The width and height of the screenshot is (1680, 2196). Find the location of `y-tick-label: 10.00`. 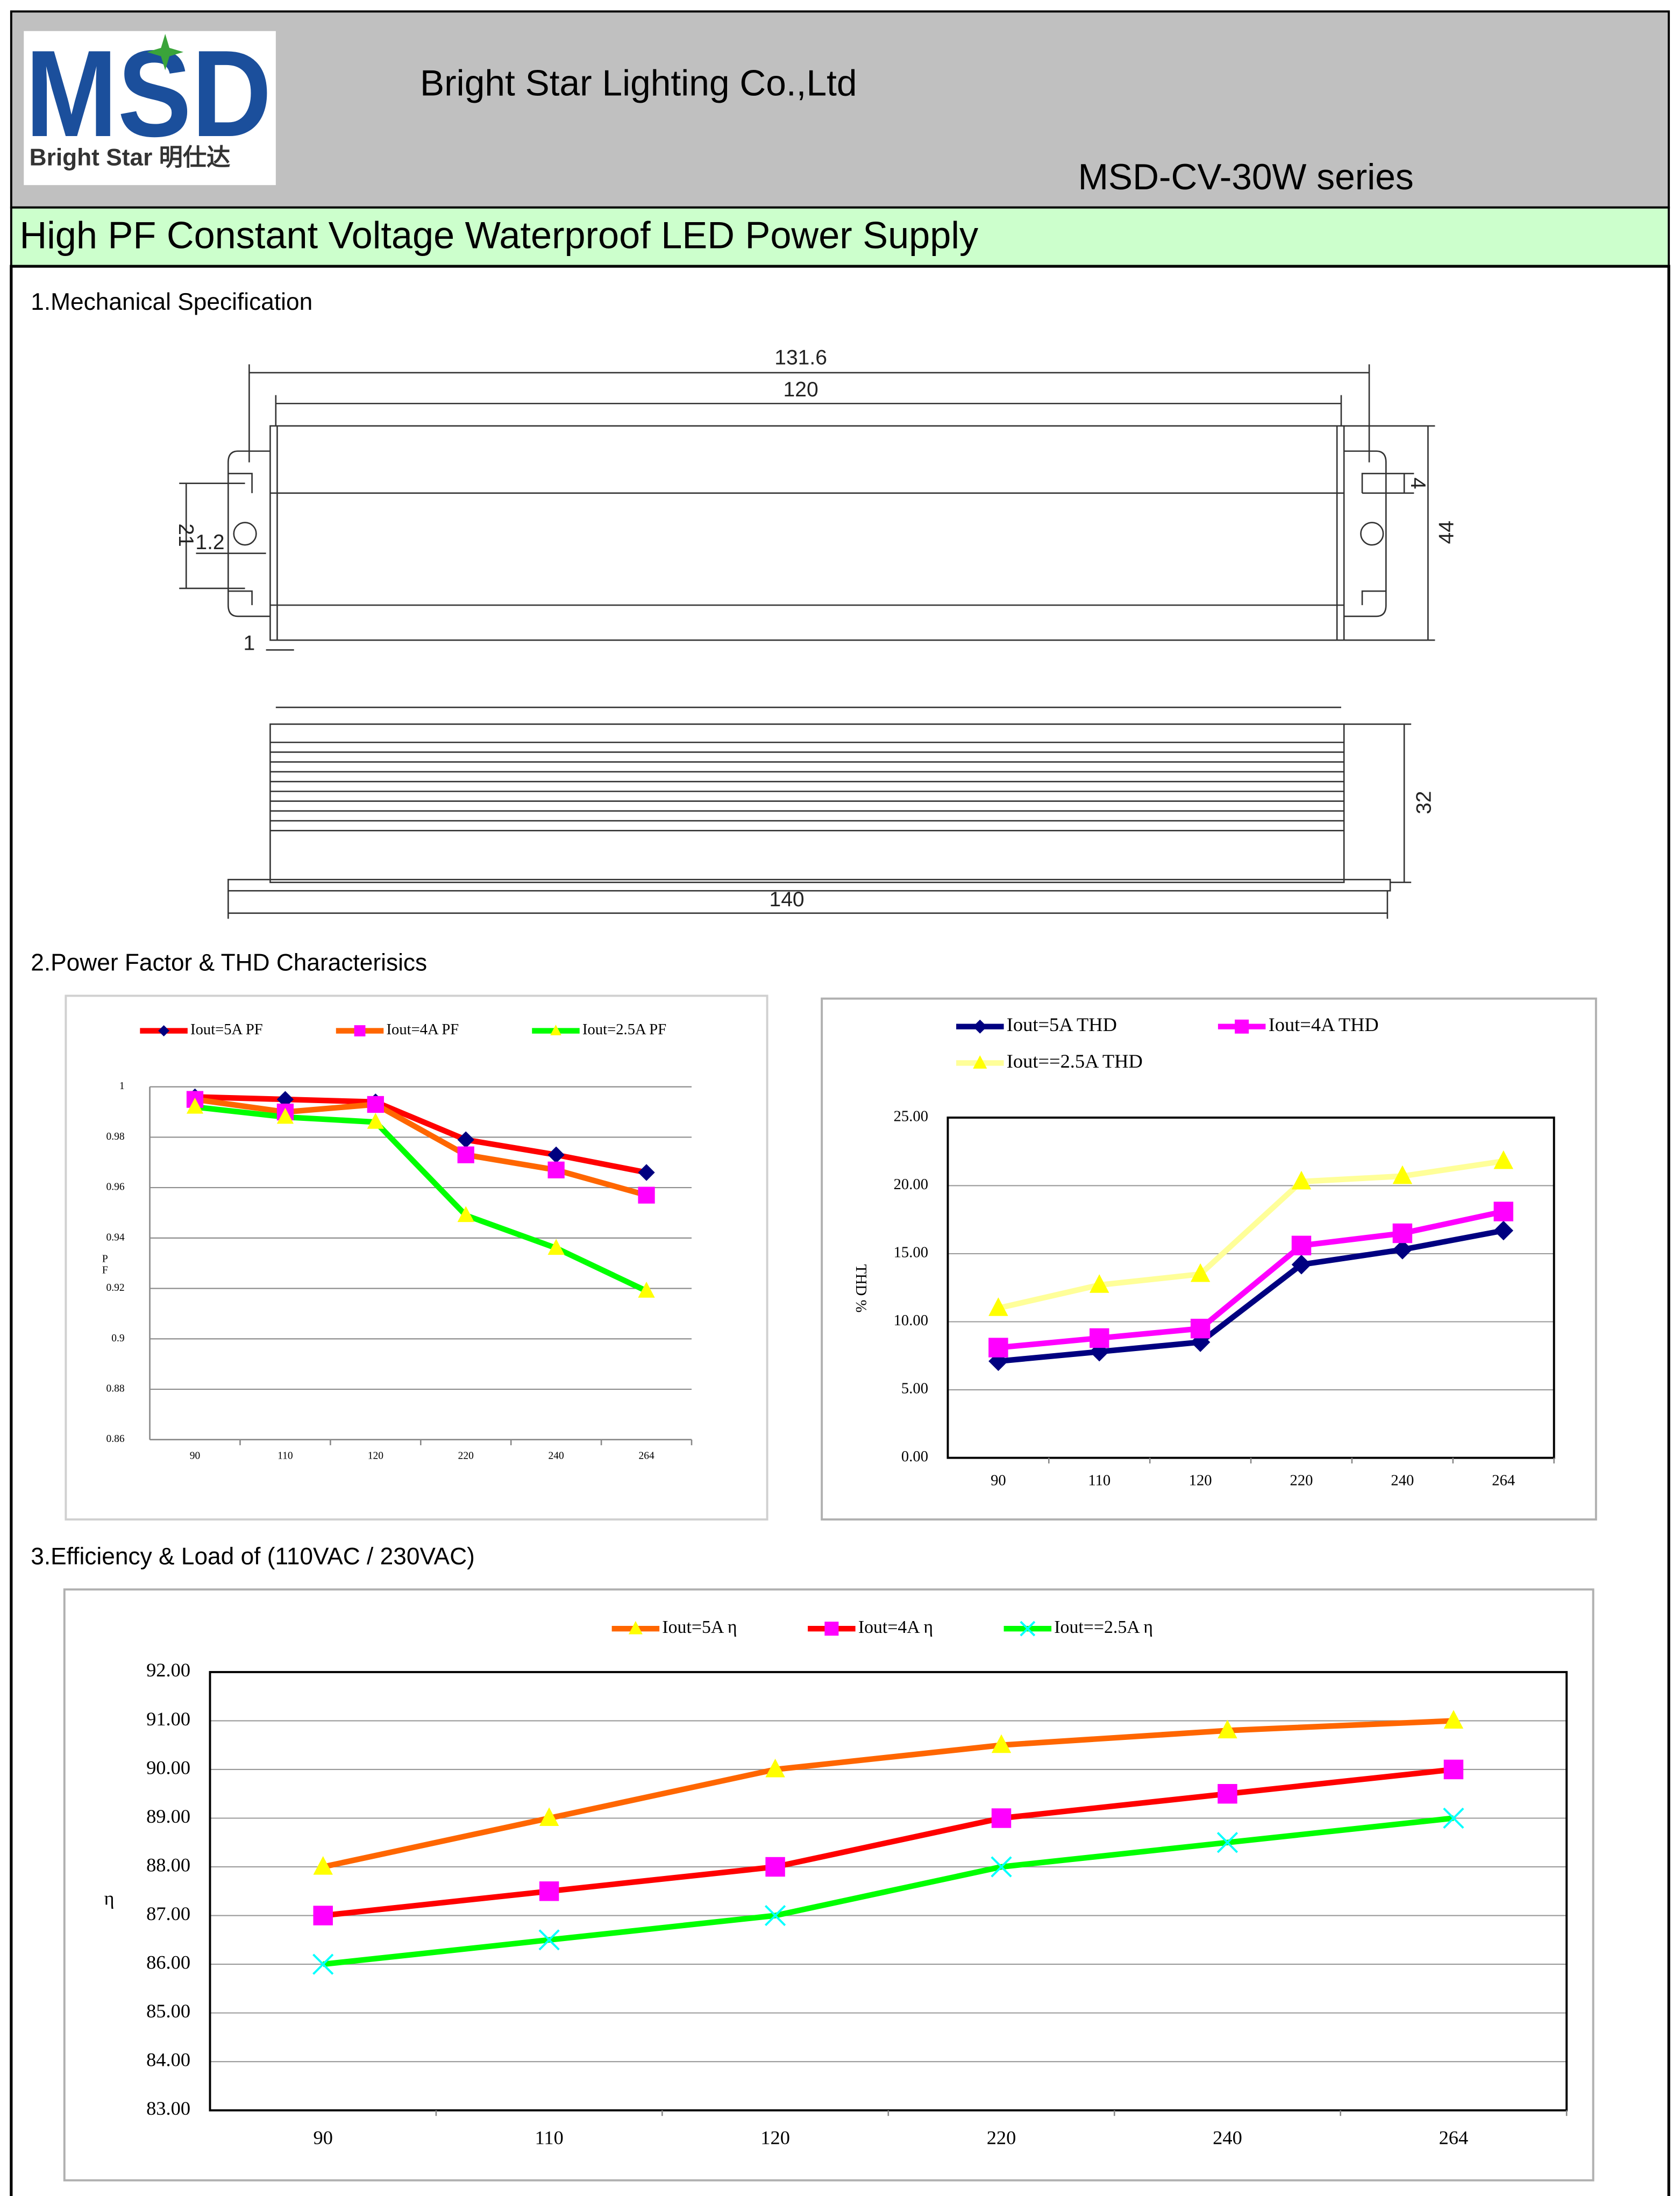

y-tick-label: 10.00 is located at coordinates (911, 1320).